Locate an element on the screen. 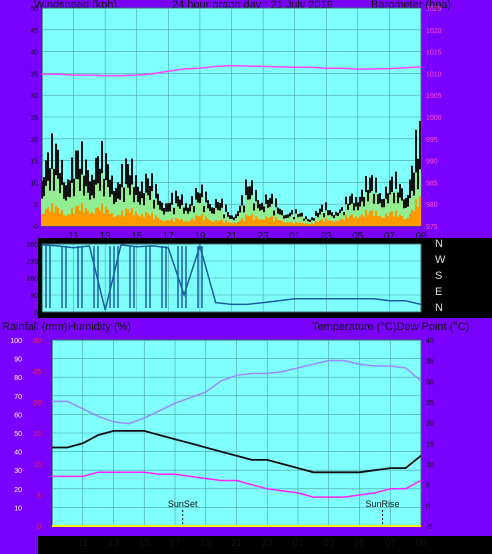 This screenshot has width=492, height=554. left-strip is located at coordinates (19, 396).